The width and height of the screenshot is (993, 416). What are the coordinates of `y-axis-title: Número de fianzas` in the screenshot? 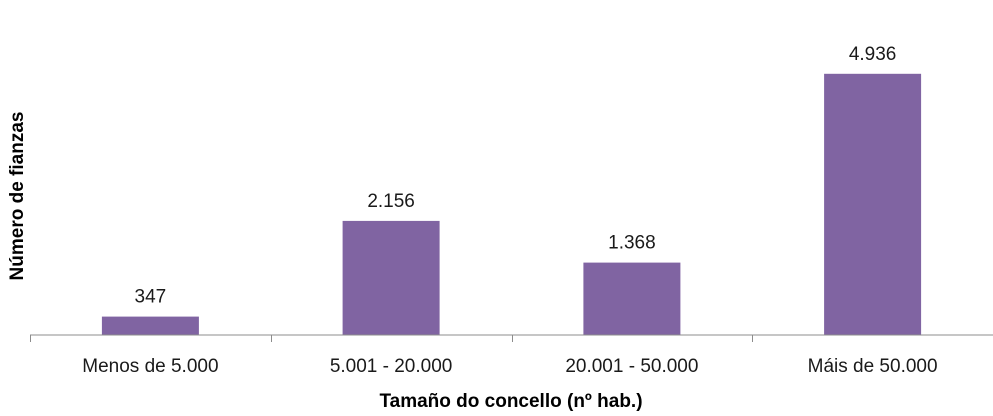 It's located at (17, 196).